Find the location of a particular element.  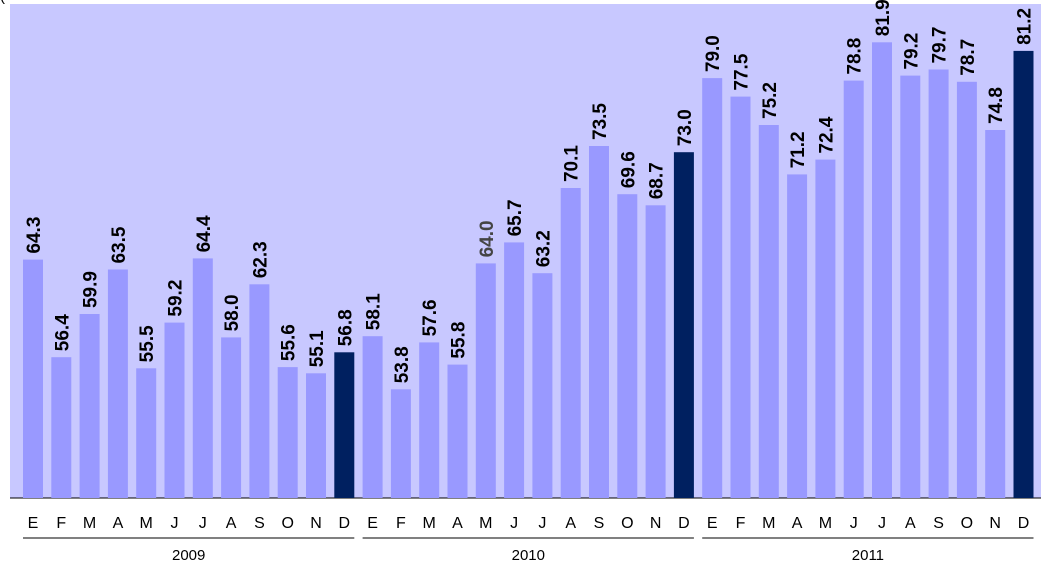

x-tick-2009-12: D is located at coordinates (345, 523).